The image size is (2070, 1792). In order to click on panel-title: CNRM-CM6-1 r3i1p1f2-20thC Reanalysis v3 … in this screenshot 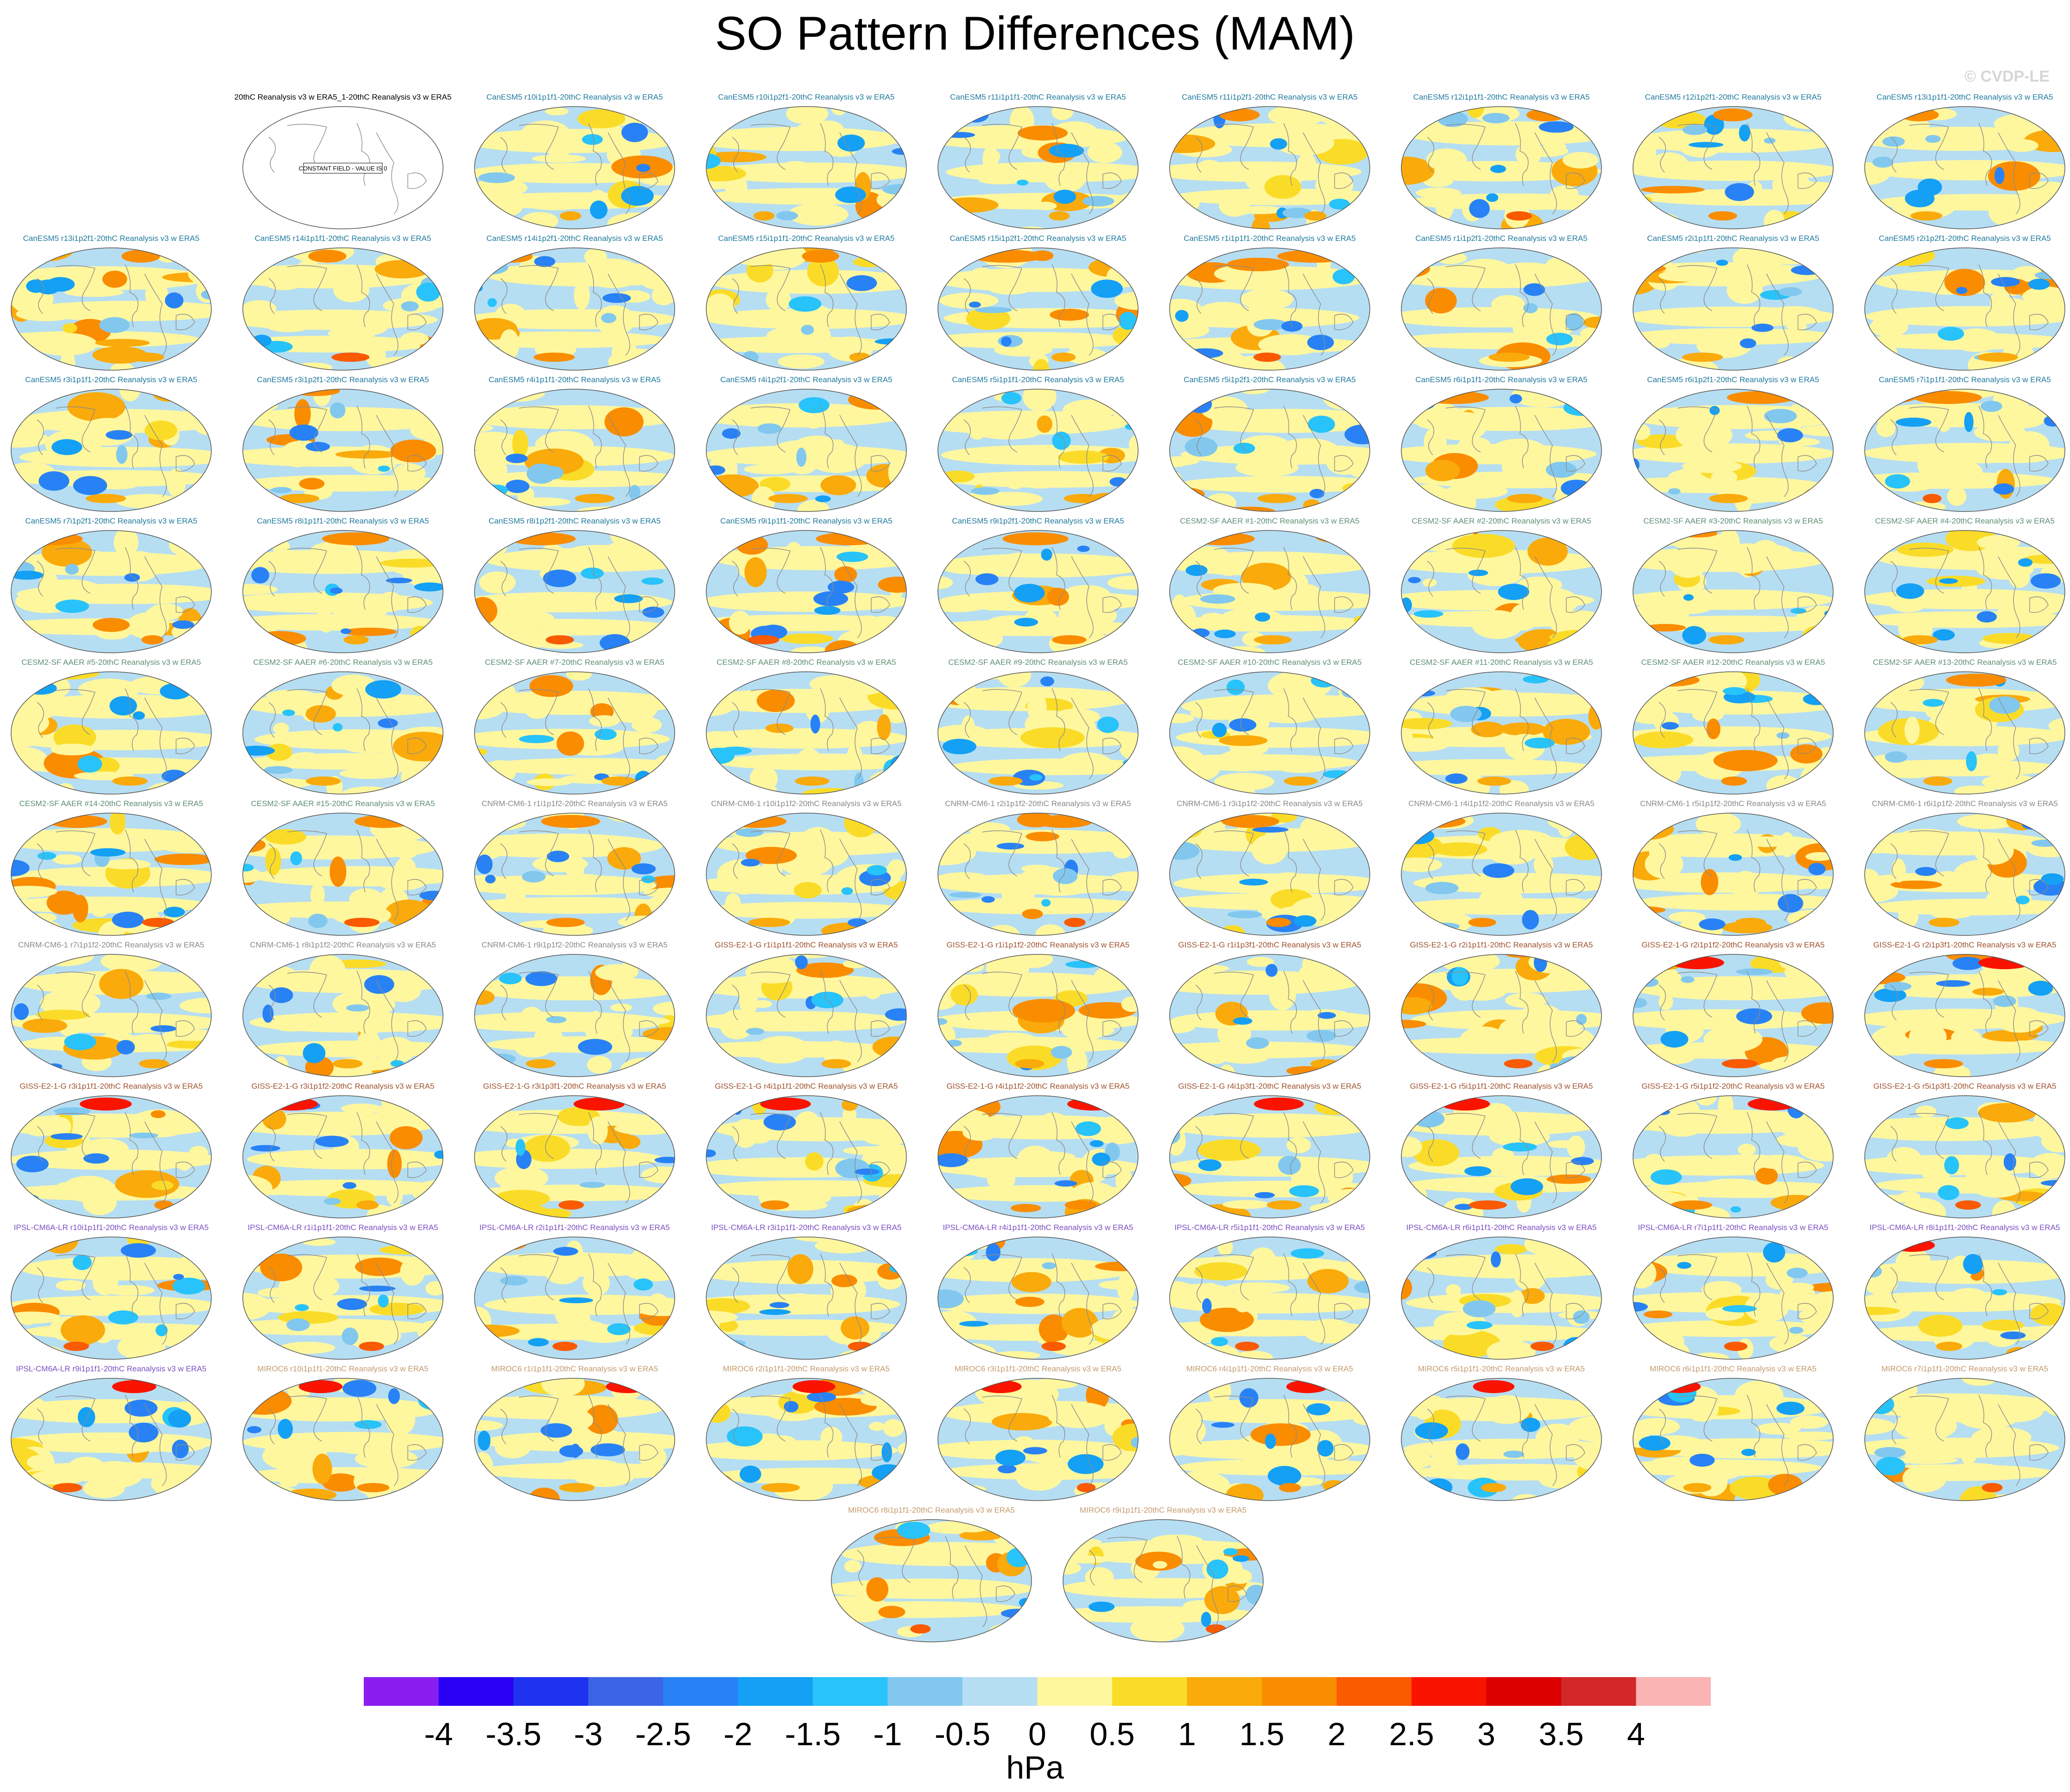, I will do `click(1270, 803)`.